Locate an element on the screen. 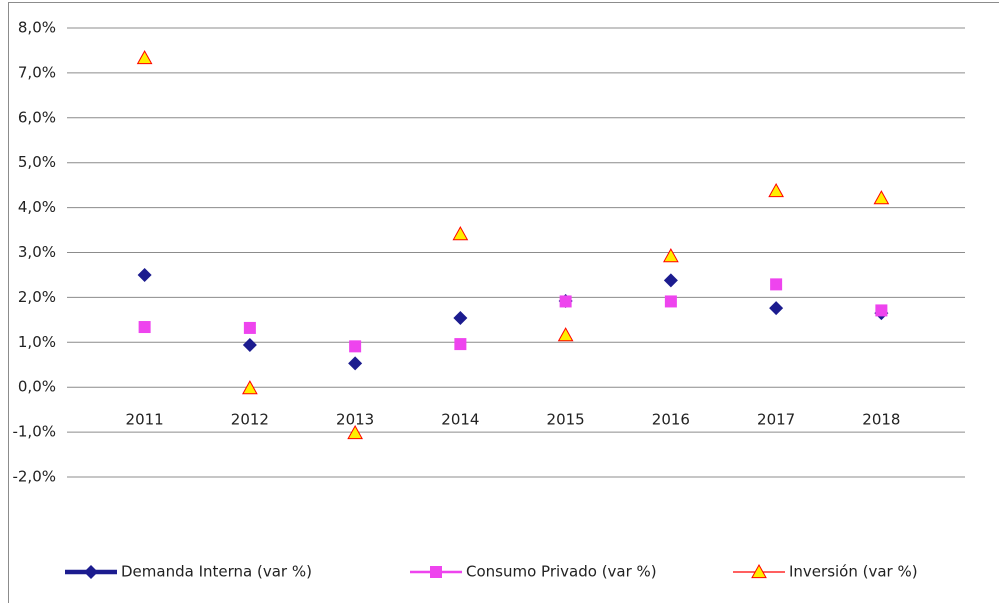  y-tick-label: -1,0% is located at coordinates (34, 432).